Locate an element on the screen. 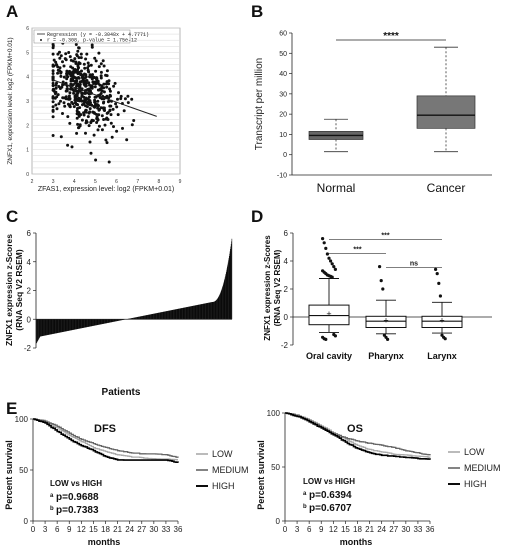 The height and width of the screenshot is (550, 531). panel-e-os-annotation: LOW vs HIGH is located at coordinates (329, 481).